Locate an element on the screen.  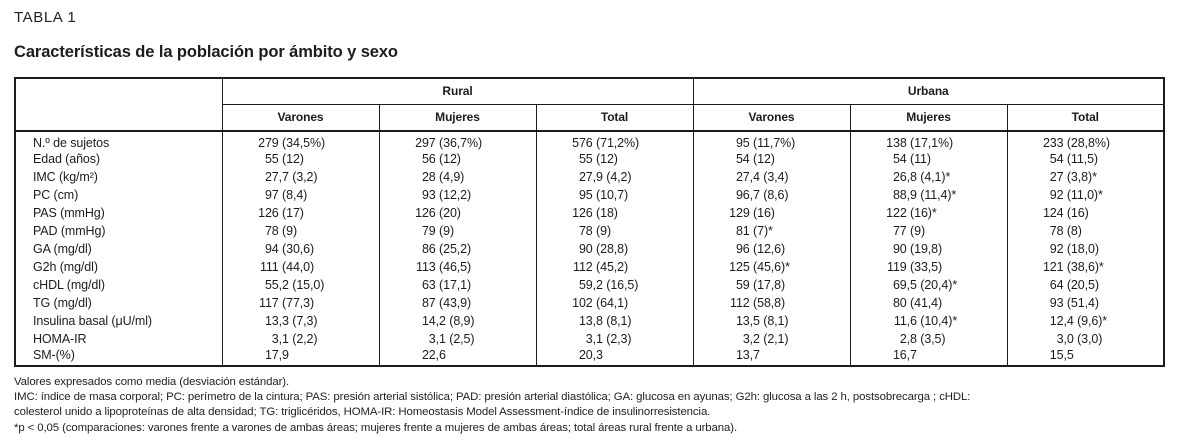
table-cell: 122 (16)* is located at coordinates (928, 213).